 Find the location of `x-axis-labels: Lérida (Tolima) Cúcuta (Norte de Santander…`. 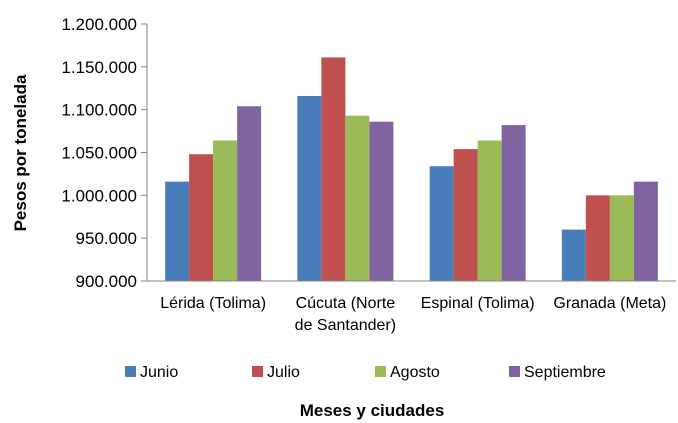

x-axis-labels: Lérida (Tolima) Cúcuta (Norte de Santander… is located at coordinates (413, 314).